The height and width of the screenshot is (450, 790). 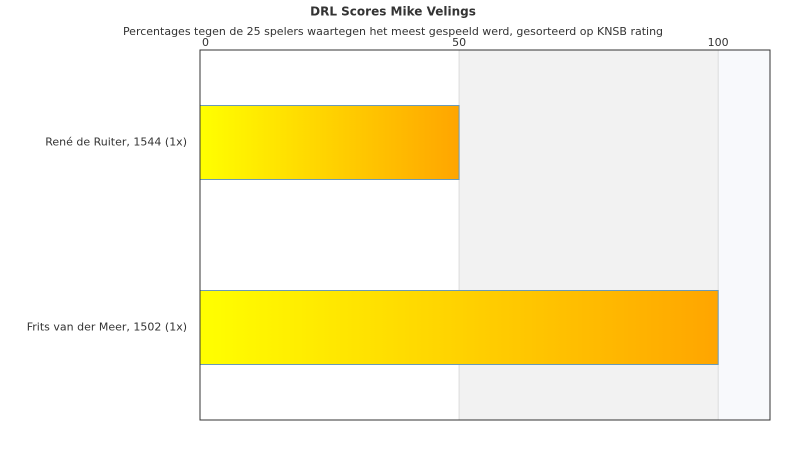 What do you see at coordinates (459, 42) in the screenshot?
I see `x-tick-label: 50` at bounding box center [459, 42].